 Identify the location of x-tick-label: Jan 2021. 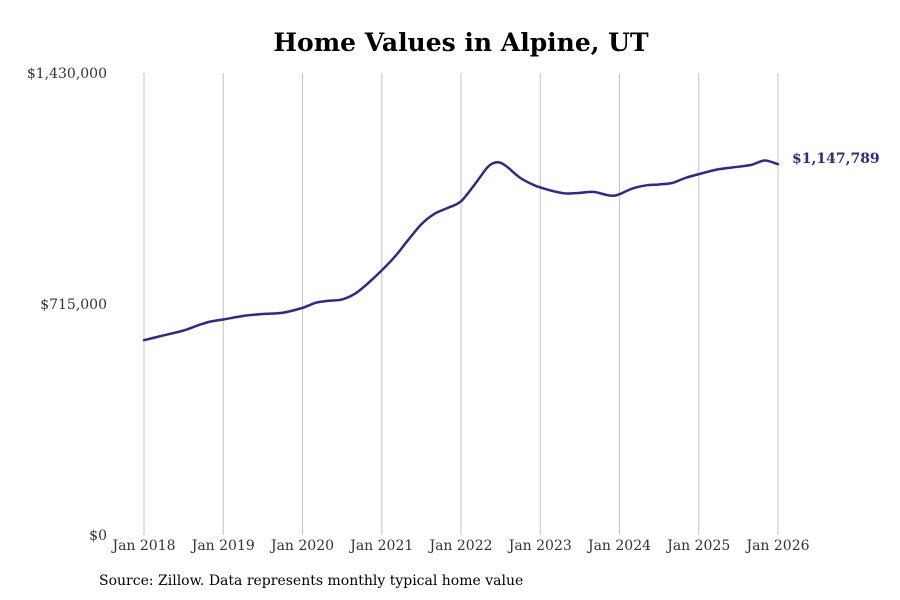
(380, 546).